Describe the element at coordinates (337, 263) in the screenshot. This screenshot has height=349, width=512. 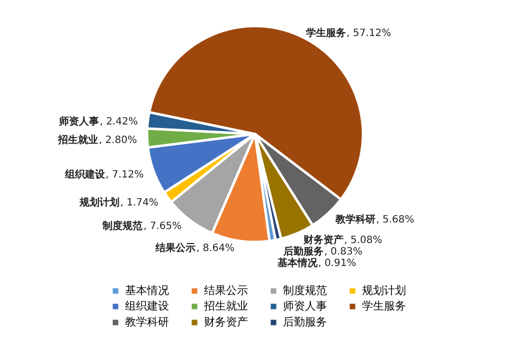
I see `data-label: , 0.91%` at that location.